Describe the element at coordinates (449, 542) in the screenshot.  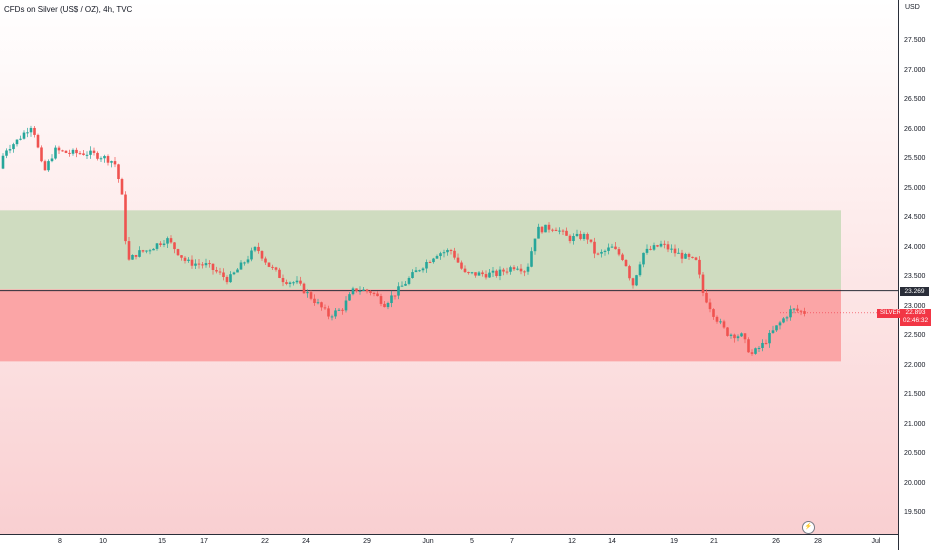
I see `time-scale` at that location.